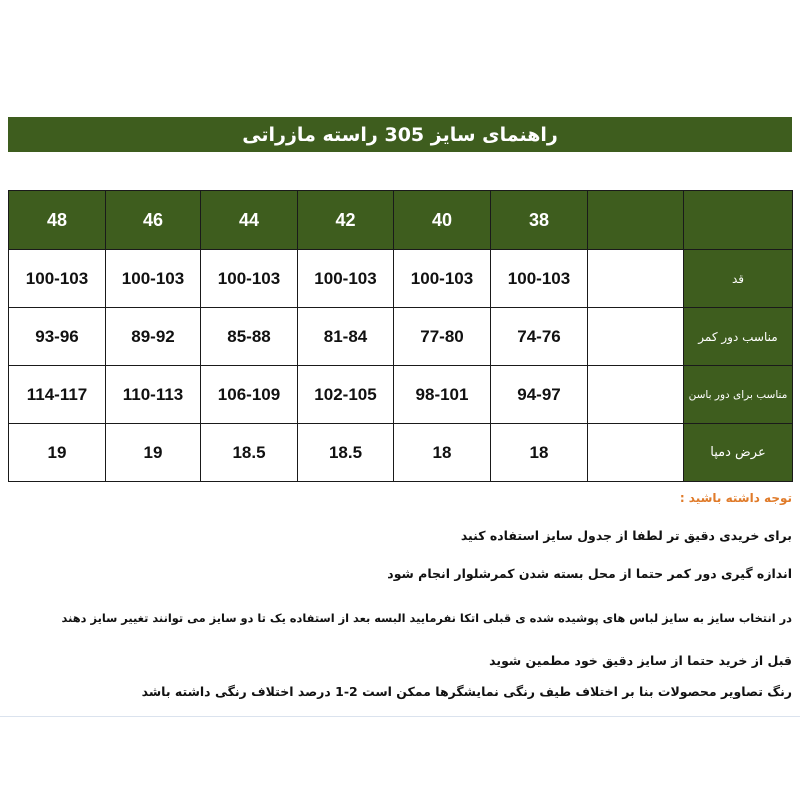 This screenshot has height=800, width=800. Describe the element at coordinates (400, 134) in the screenshot. I see `page-title: راهنمای سایز 305 راسته مازراتی` at that location.